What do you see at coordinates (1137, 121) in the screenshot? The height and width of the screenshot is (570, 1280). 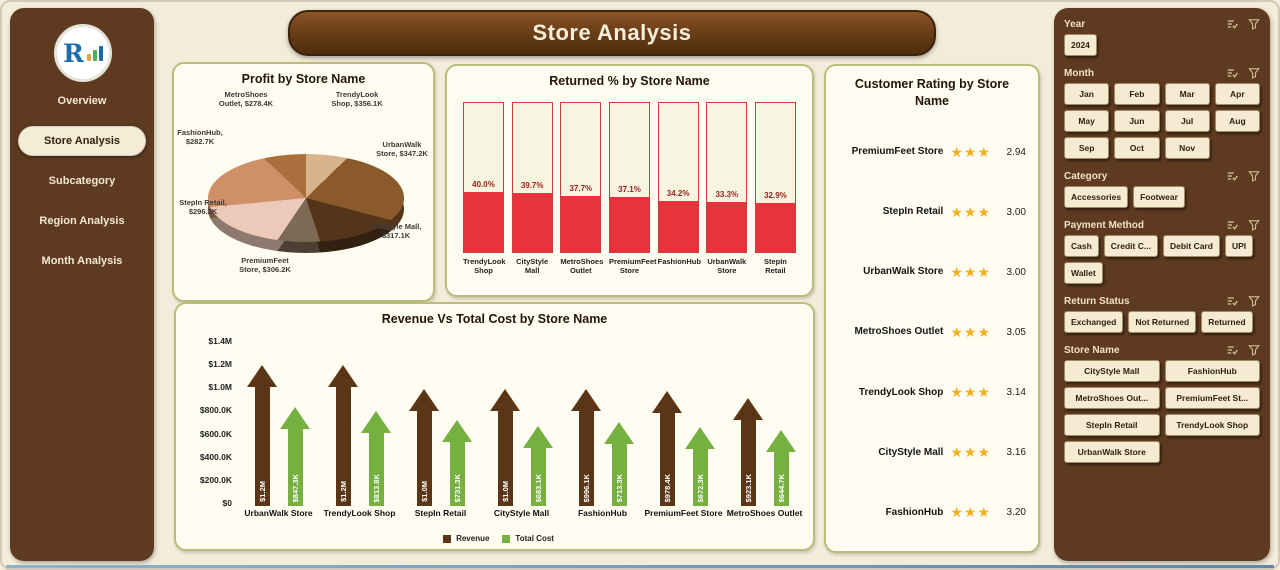 I see `filter-option-jun: Jun` at bounding box center [1137, 121].